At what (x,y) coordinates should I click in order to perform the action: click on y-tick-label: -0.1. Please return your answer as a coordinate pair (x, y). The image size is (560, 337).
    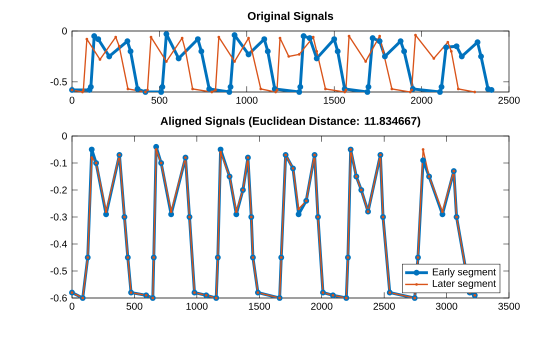
    Looking at the image, I should click on (58, 163).